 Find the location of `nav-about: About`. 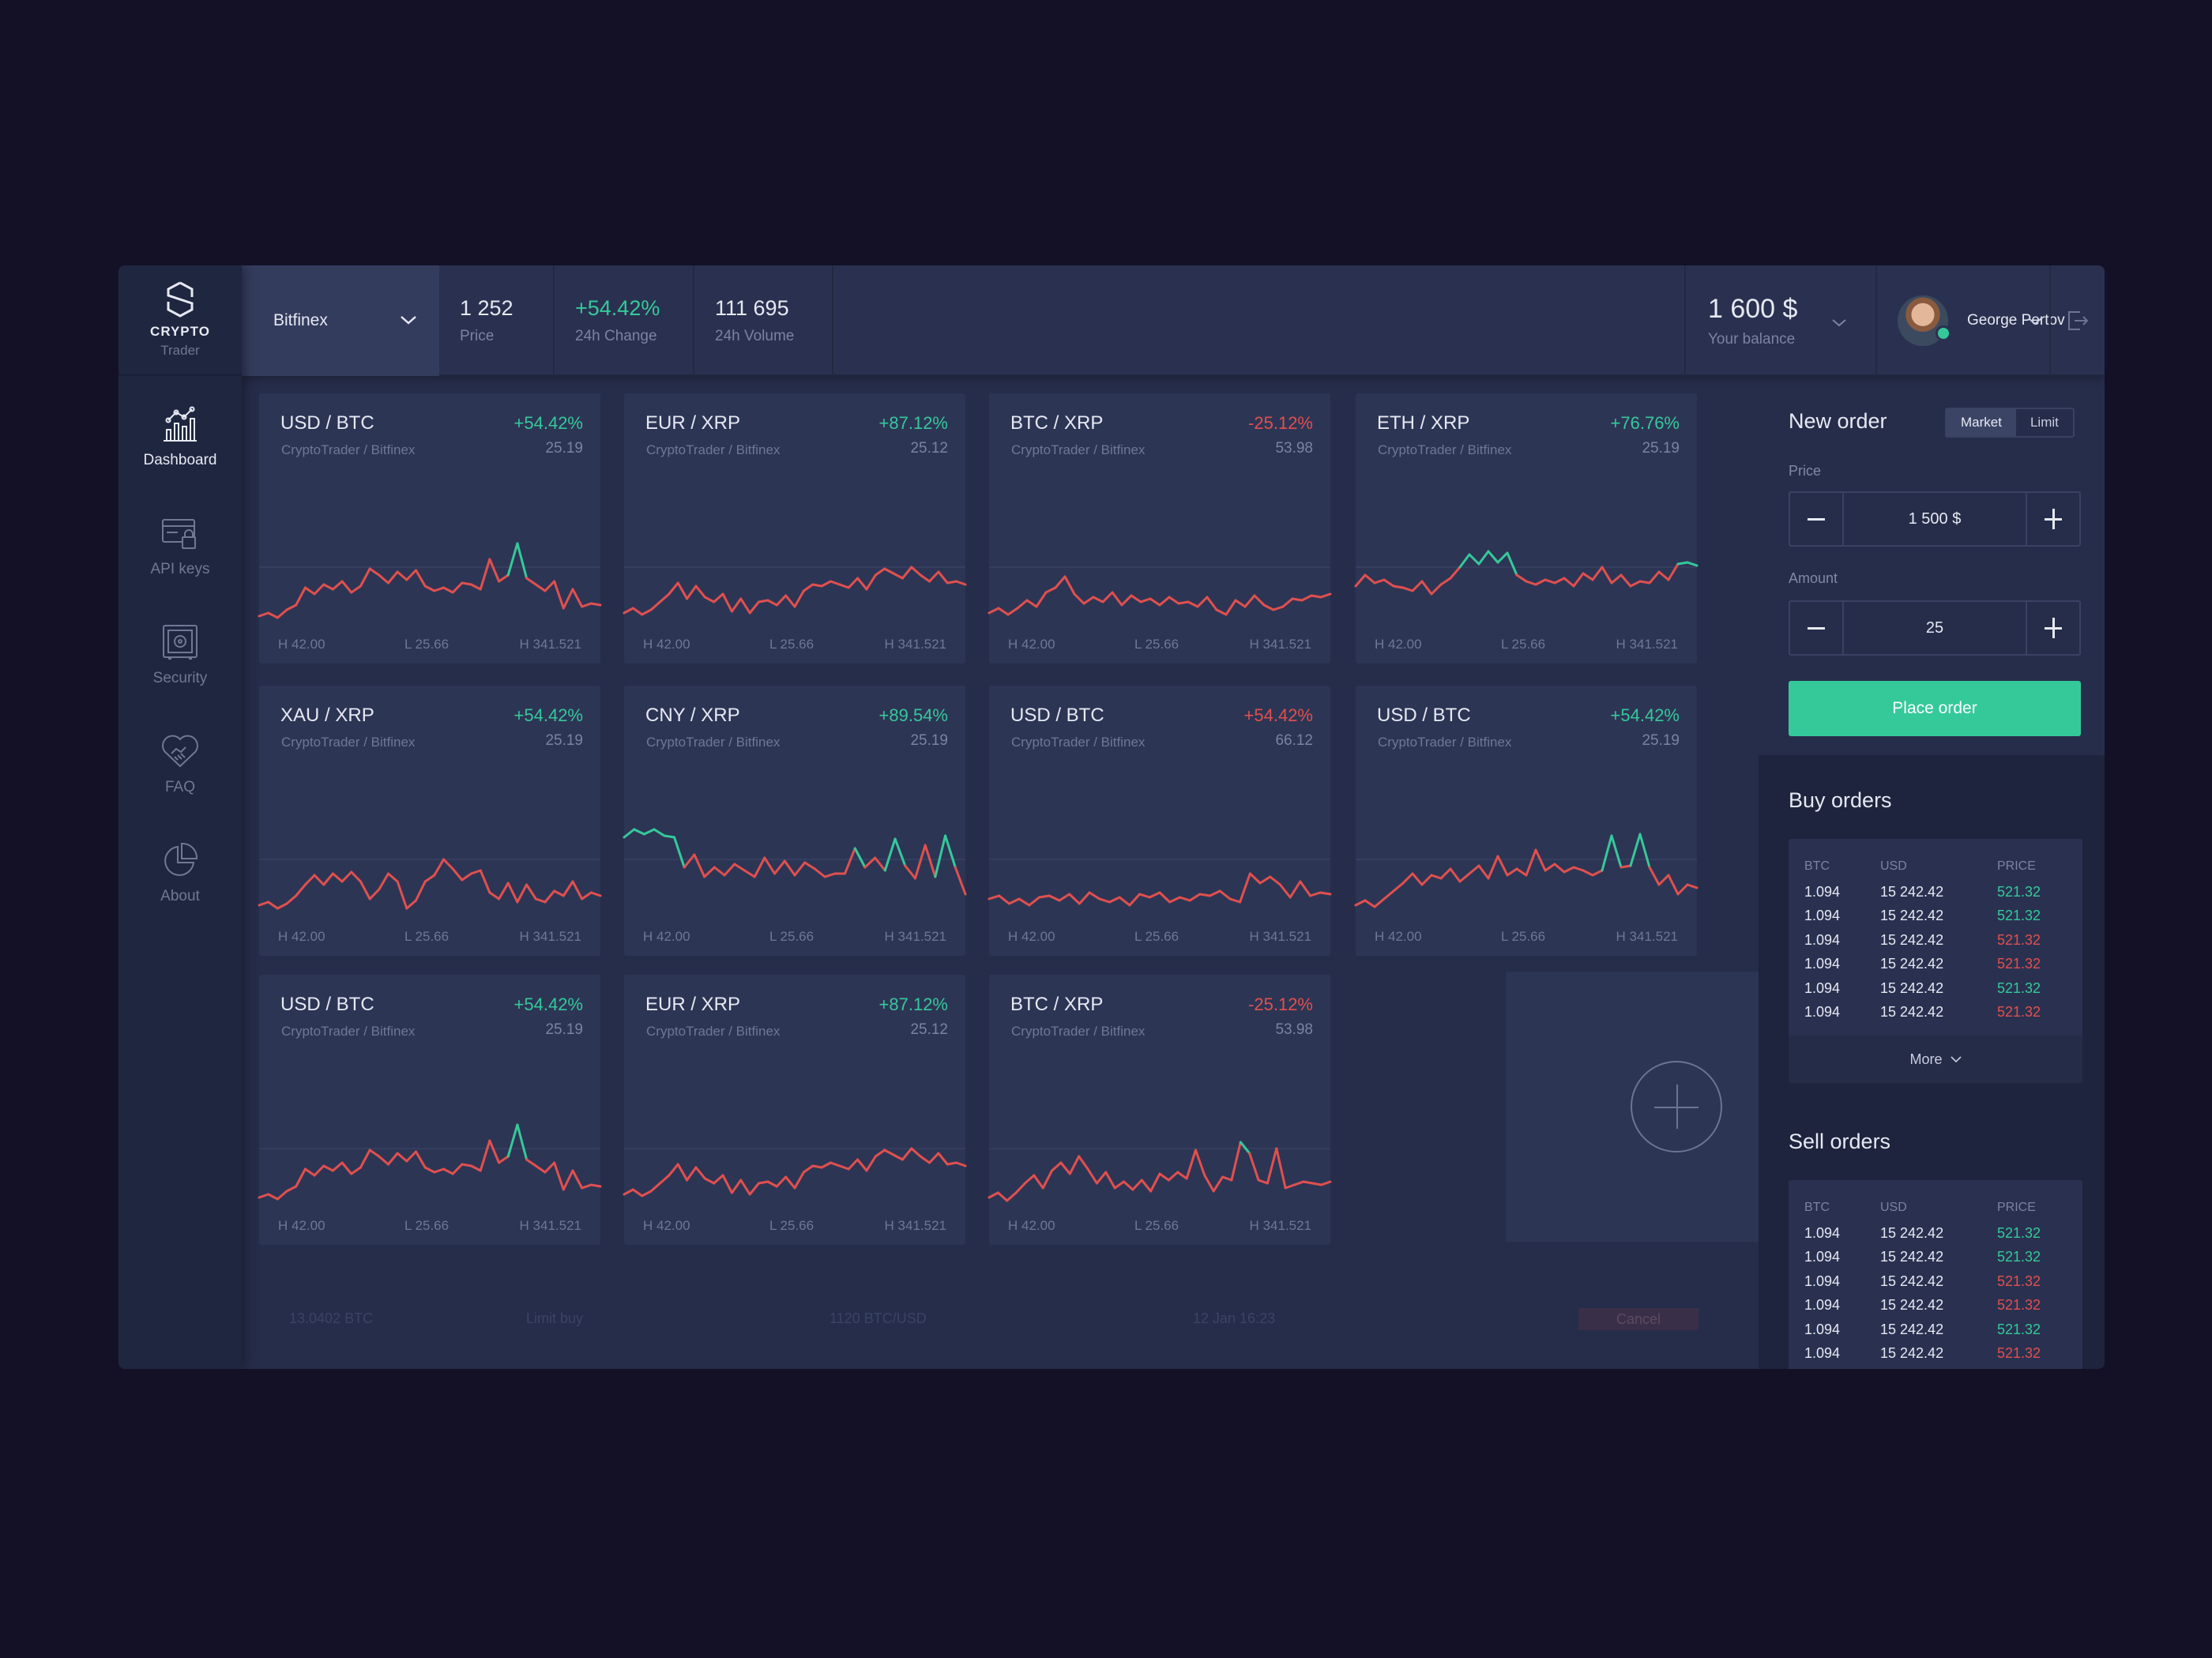

nav-about: About is located at coordinates (180, 872).